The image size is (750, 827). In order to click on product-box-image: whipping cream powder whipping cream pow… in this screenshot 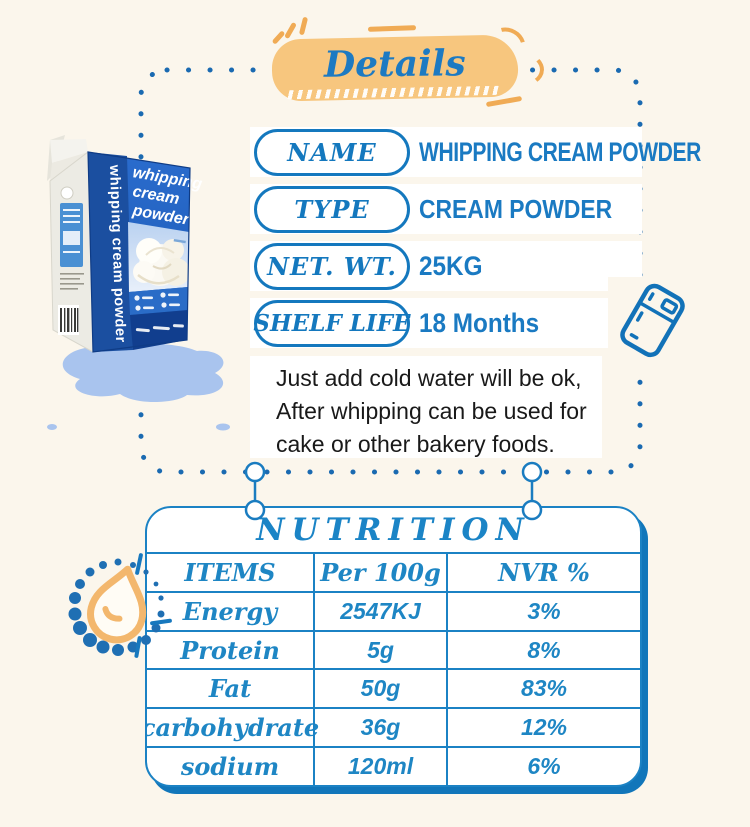, I will do `click(138, 283)`.